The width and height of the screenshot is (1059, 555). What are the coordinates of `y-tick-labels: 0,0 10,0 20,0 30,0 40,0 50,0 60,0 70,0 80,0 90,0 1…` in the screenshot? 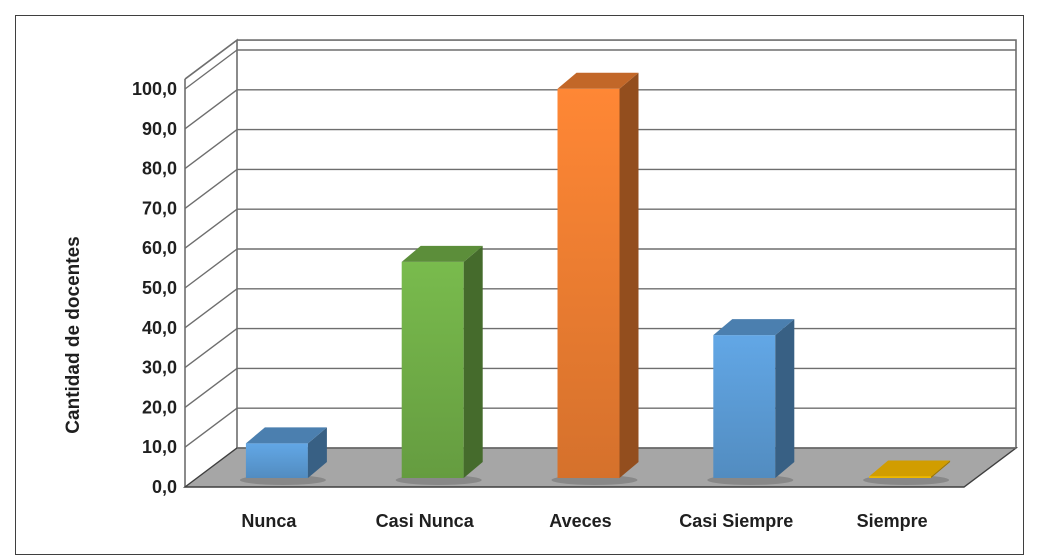 It's located at (154, 288).